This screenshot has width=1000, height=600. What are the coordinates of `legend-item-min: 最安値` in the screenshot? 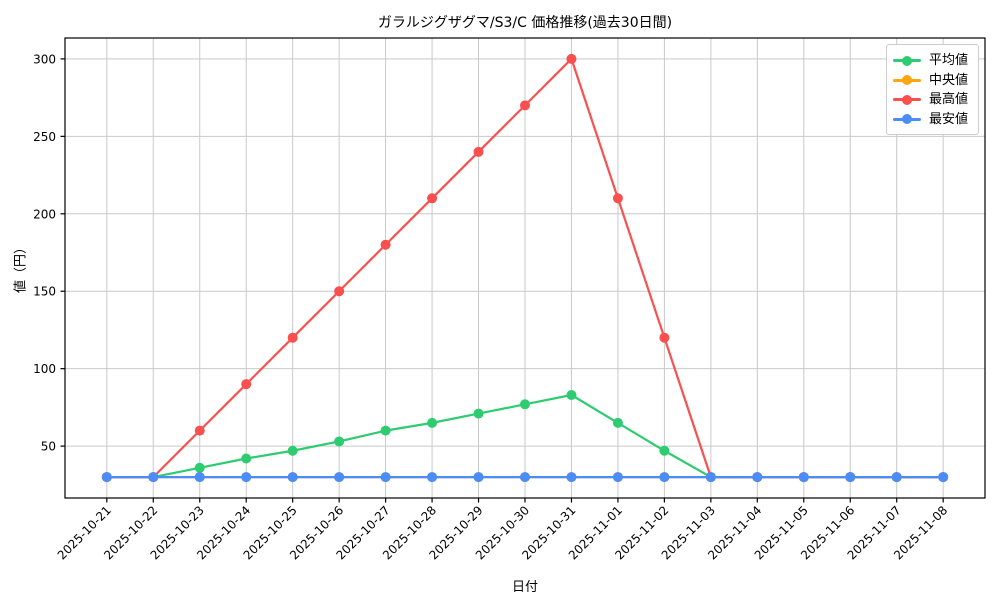 It's located at (932, 120).